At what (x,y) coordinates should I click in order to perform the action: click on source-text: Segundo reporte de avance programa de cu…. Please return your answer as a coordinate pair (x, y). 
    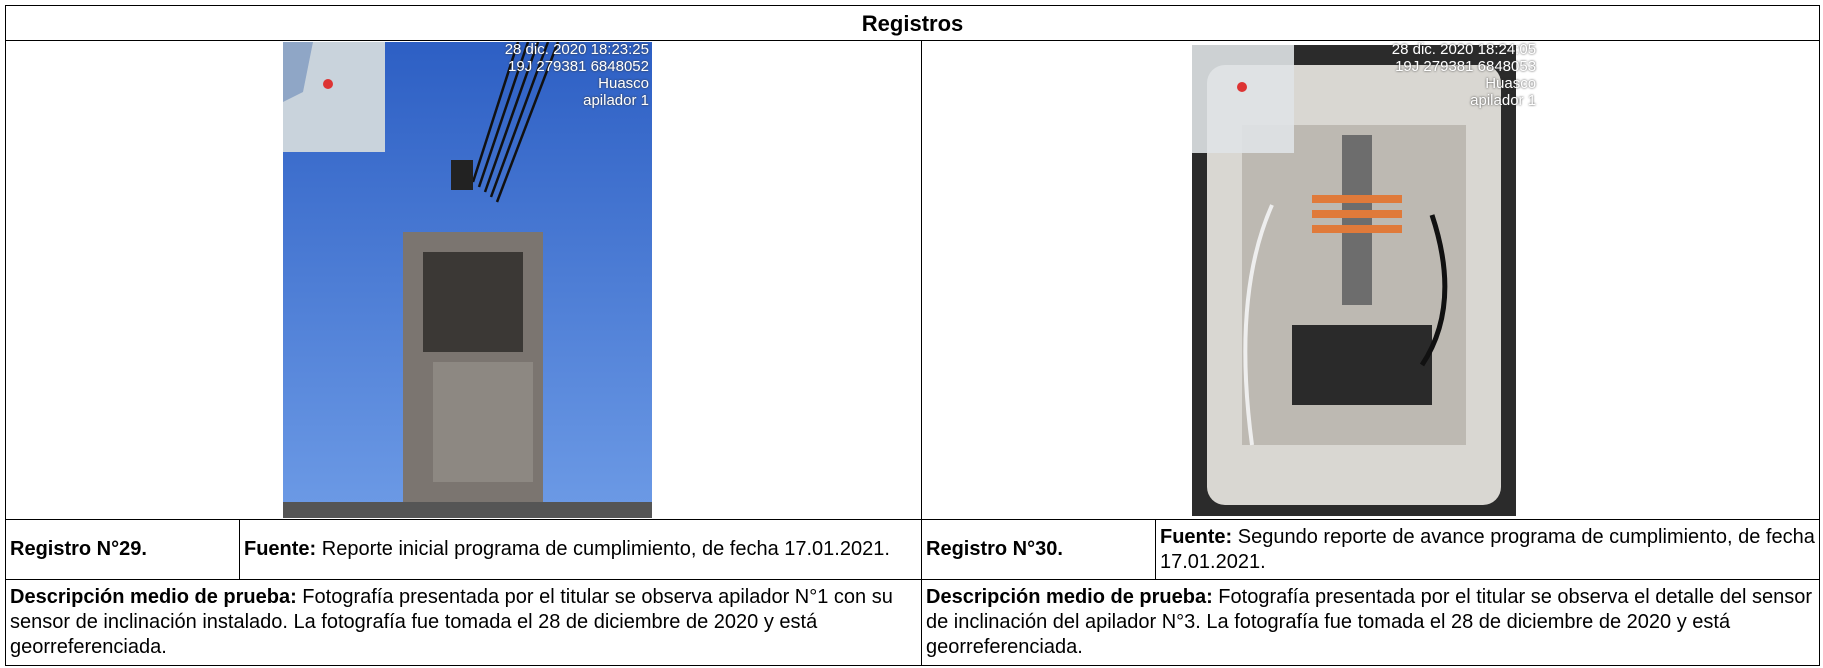
    Looking at the image, I should click on (1487, 549).